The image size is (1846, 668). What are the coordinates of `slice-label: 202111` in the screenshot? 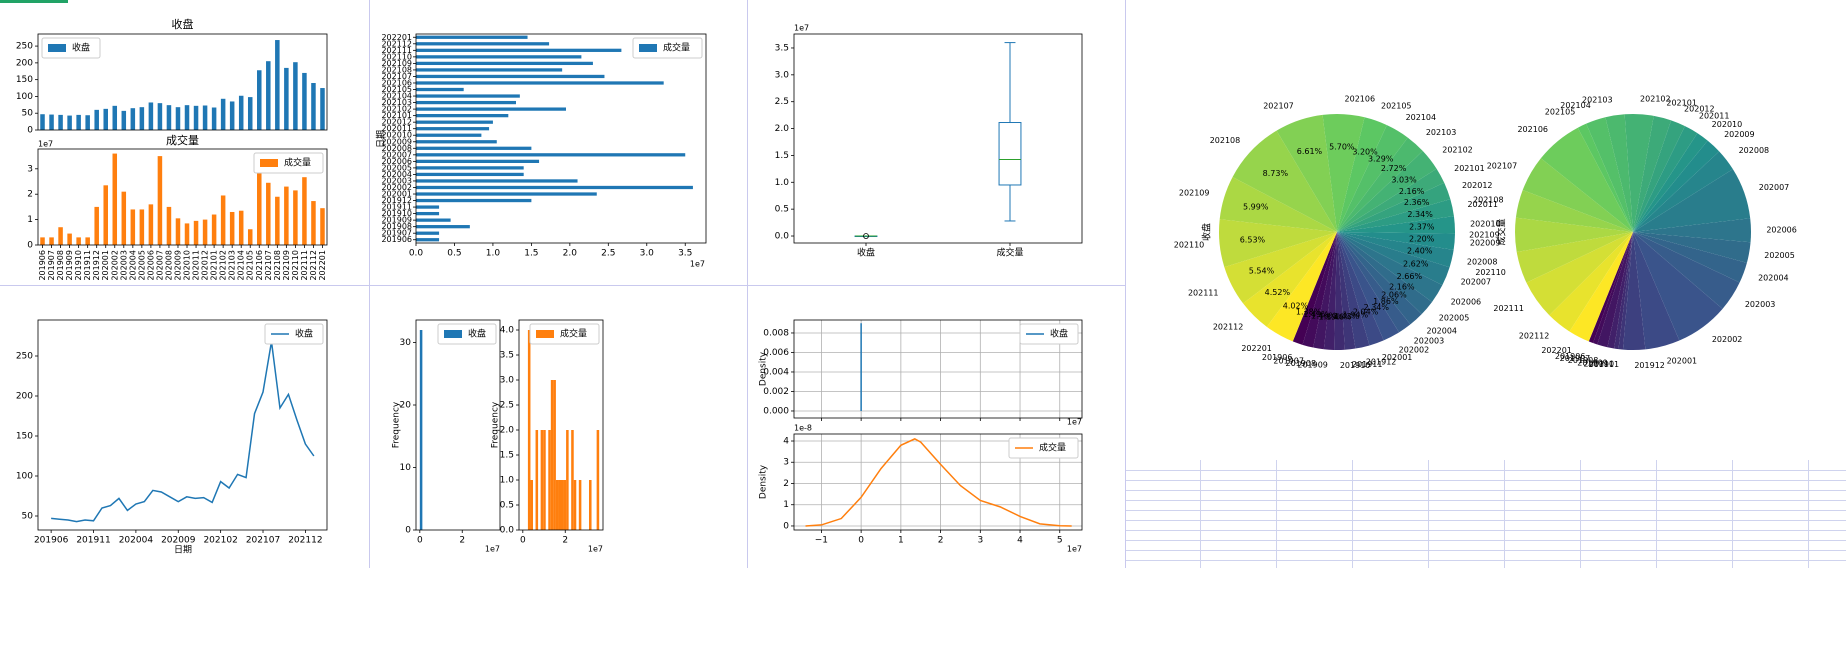 It's located at (1508, 308).